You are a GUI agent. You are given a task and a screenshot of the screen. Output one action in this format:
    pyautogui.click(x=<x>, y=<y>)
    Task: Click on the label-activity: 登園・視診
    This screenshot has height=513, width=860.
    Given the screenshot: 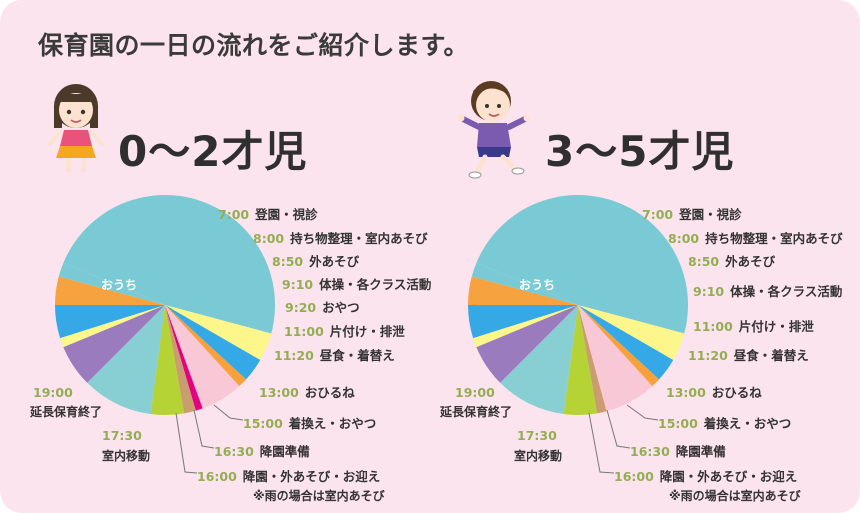 What is the action you would take?
    pyautogui.click(x=286, y=214)
    